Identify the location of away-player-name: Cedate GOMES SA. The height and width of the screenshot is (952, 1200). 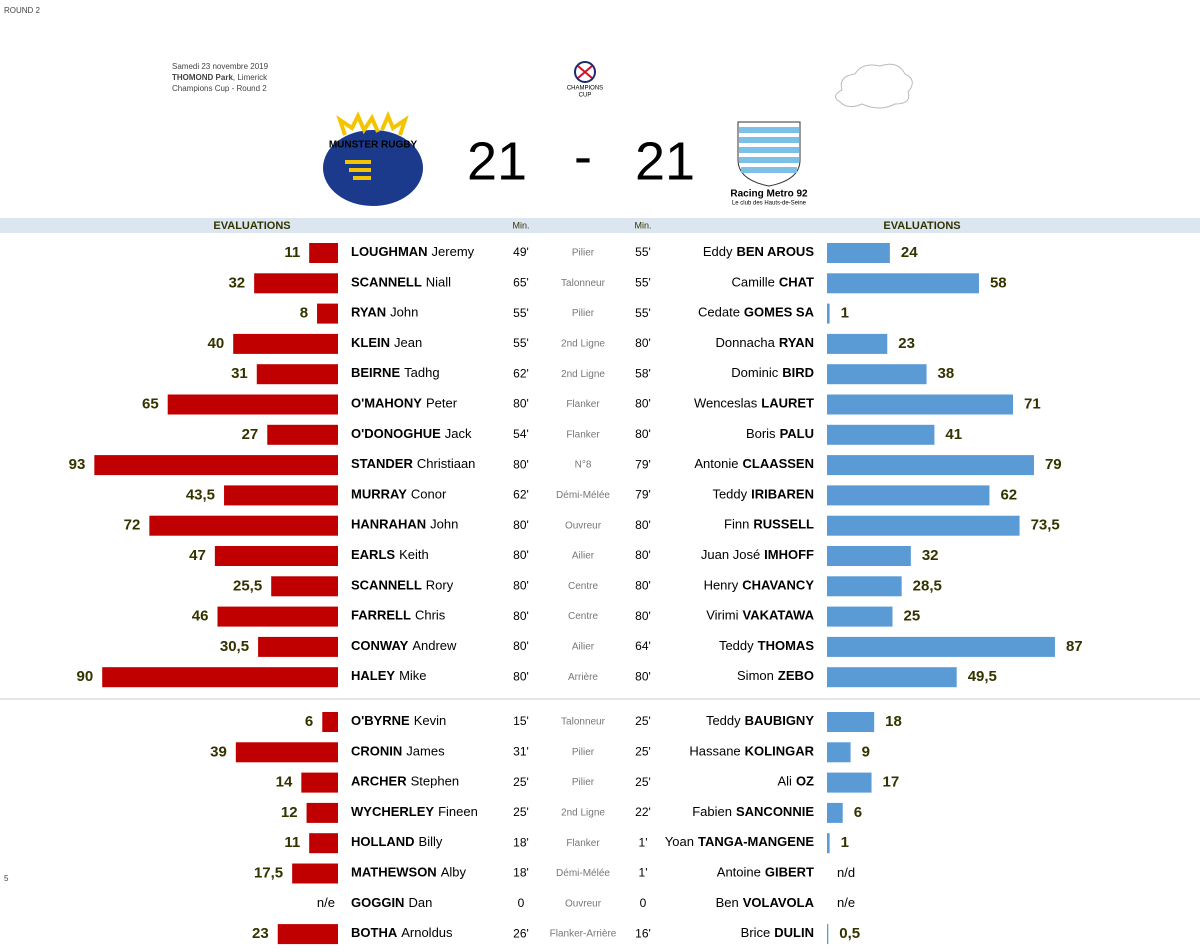
(756, 312).